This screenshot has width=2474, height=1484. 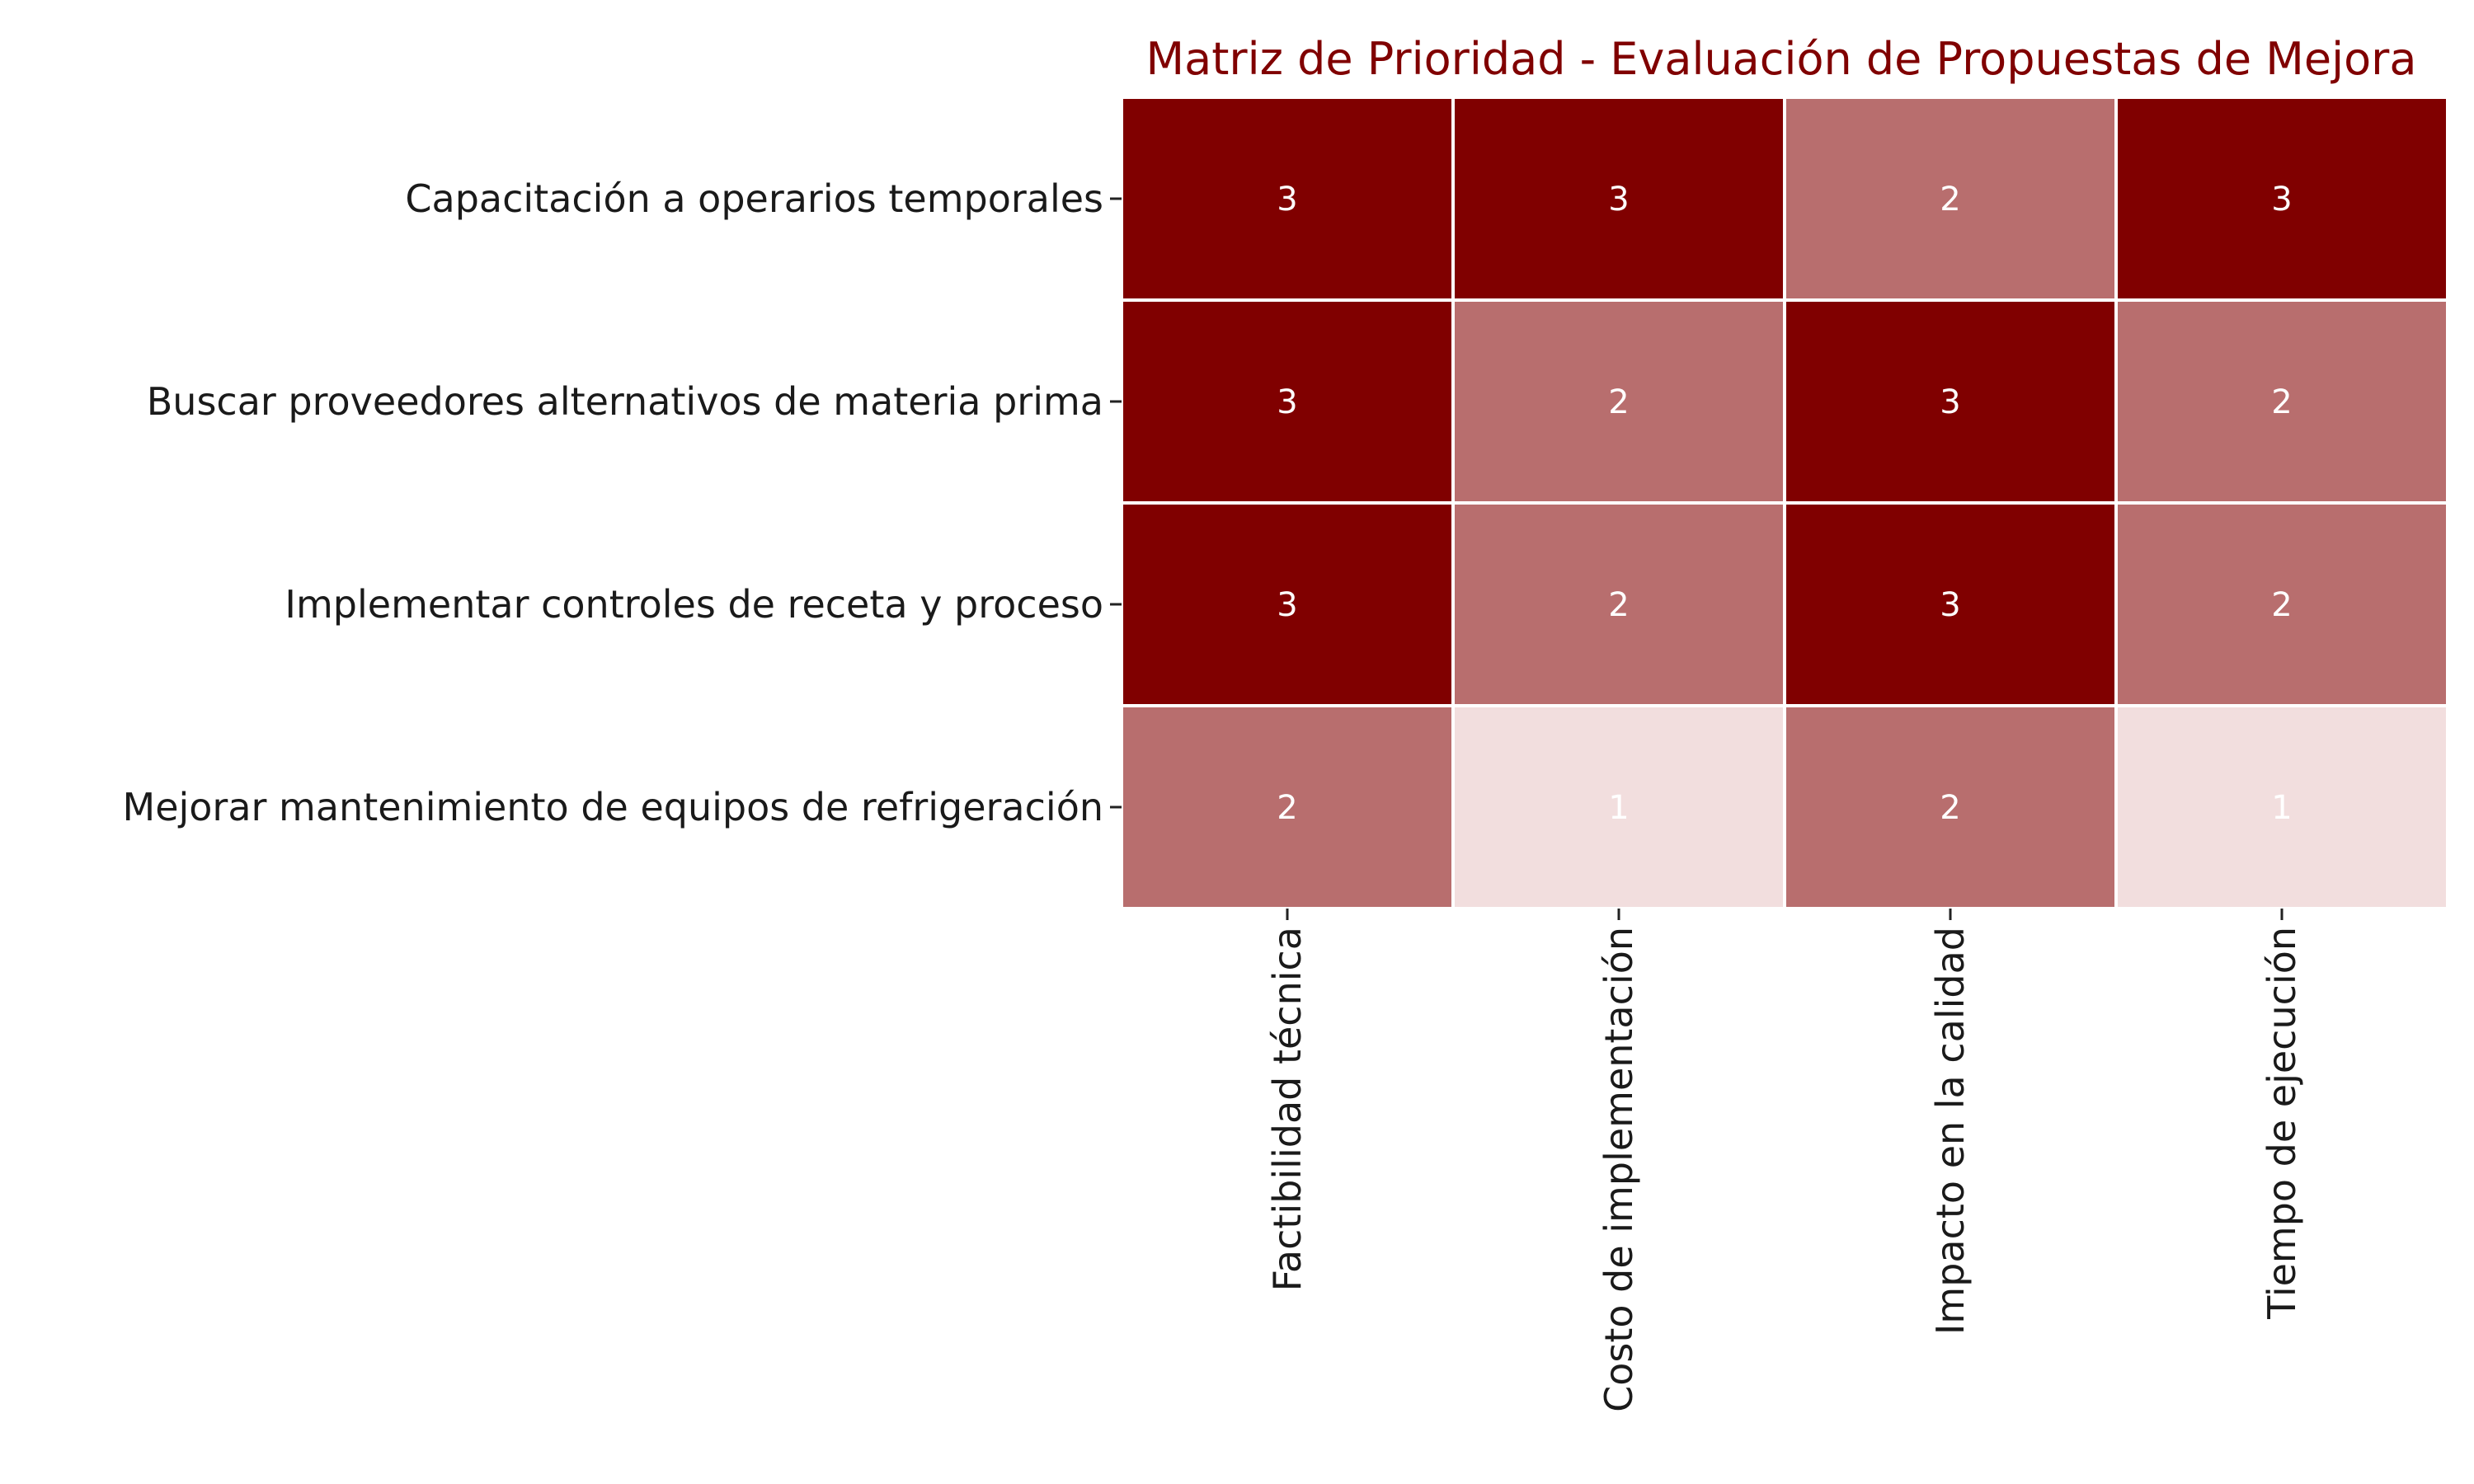 What do you see at coordinates (754, 198) in the screenshot?
I see `y-tick-label: Capacitación a operarios temporales` at bounding box center [754, 198].